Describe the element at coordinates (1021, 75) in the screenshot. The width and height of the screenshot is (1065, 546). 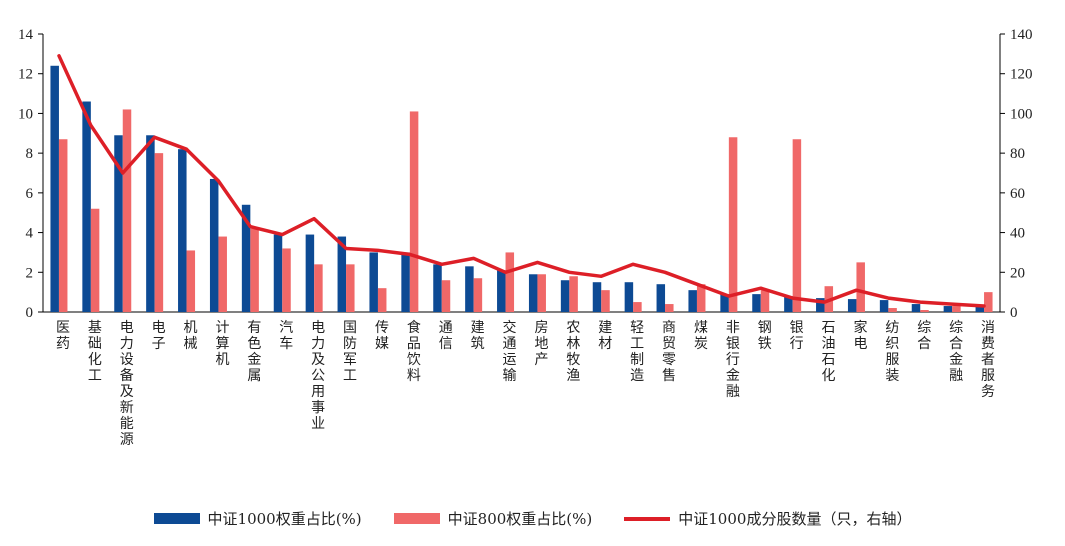
I see `y-tick-right-label: 120` at that location.